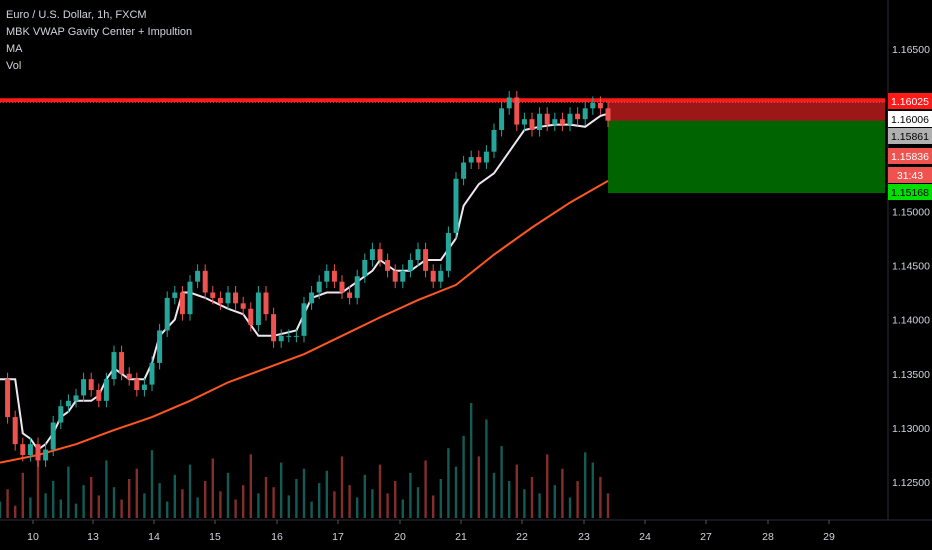 This screenshot has width=932, height=550. I want to click on price-tag-label: 1.15836, so click(910, 157).